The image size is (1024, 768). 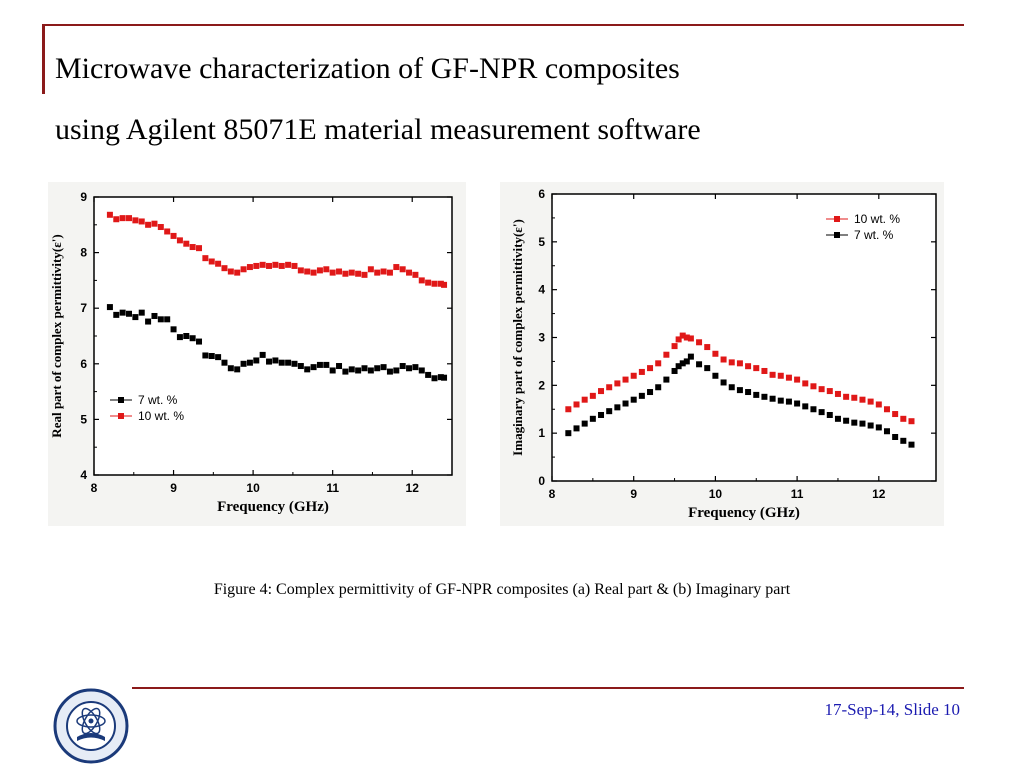 What do you see at coordinates (879, 494) in the screenshot?
I see `x-tick-label: 12` at bounding box center [879, 494].